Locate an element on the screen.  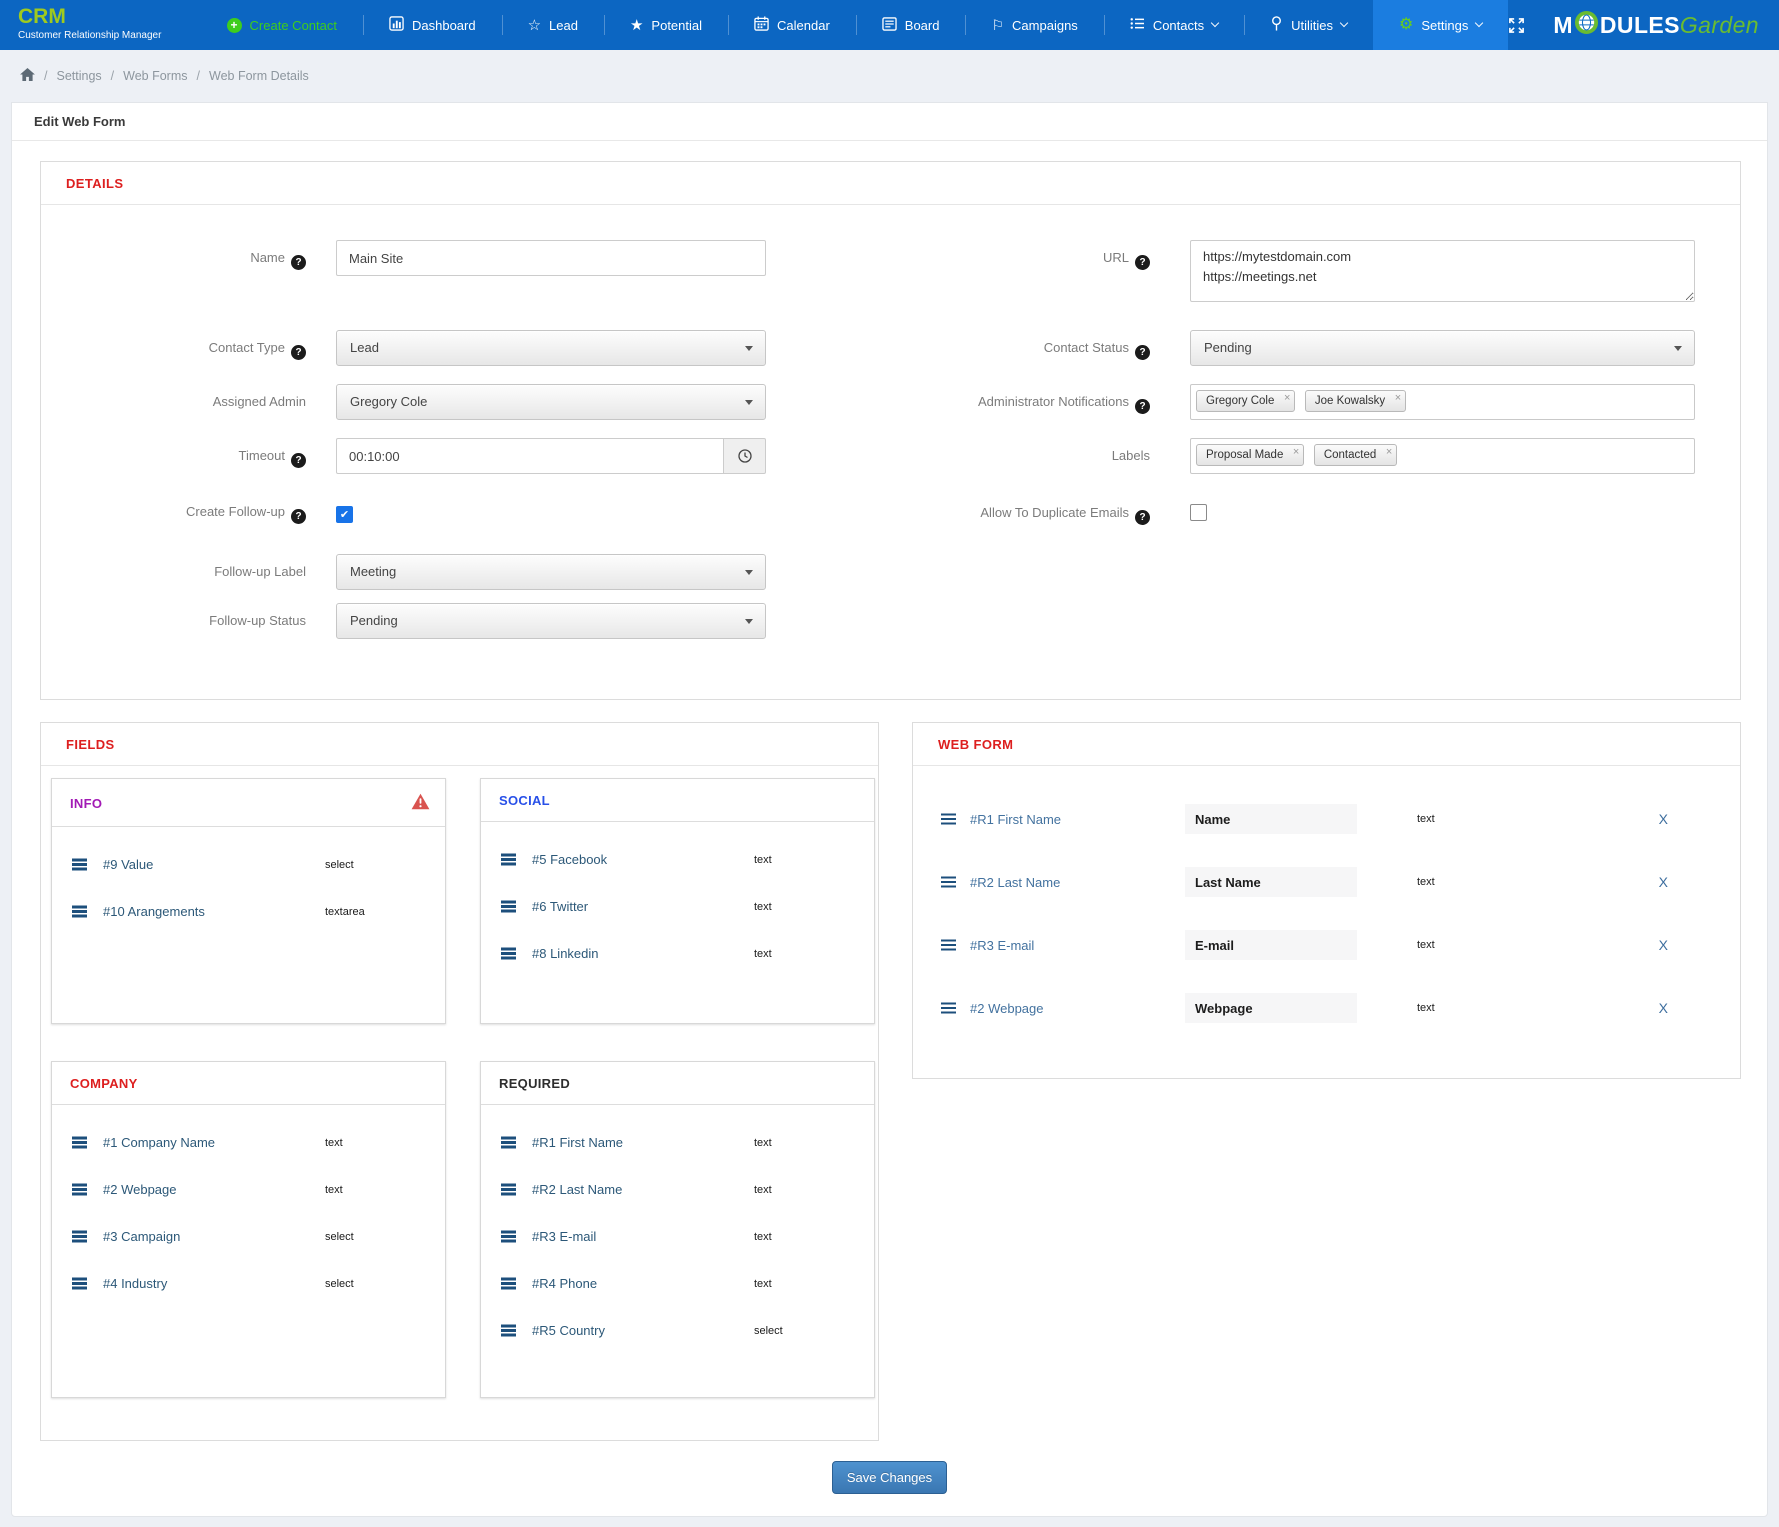
followup-label-select: Meeting is located at coordinates (551, 572).